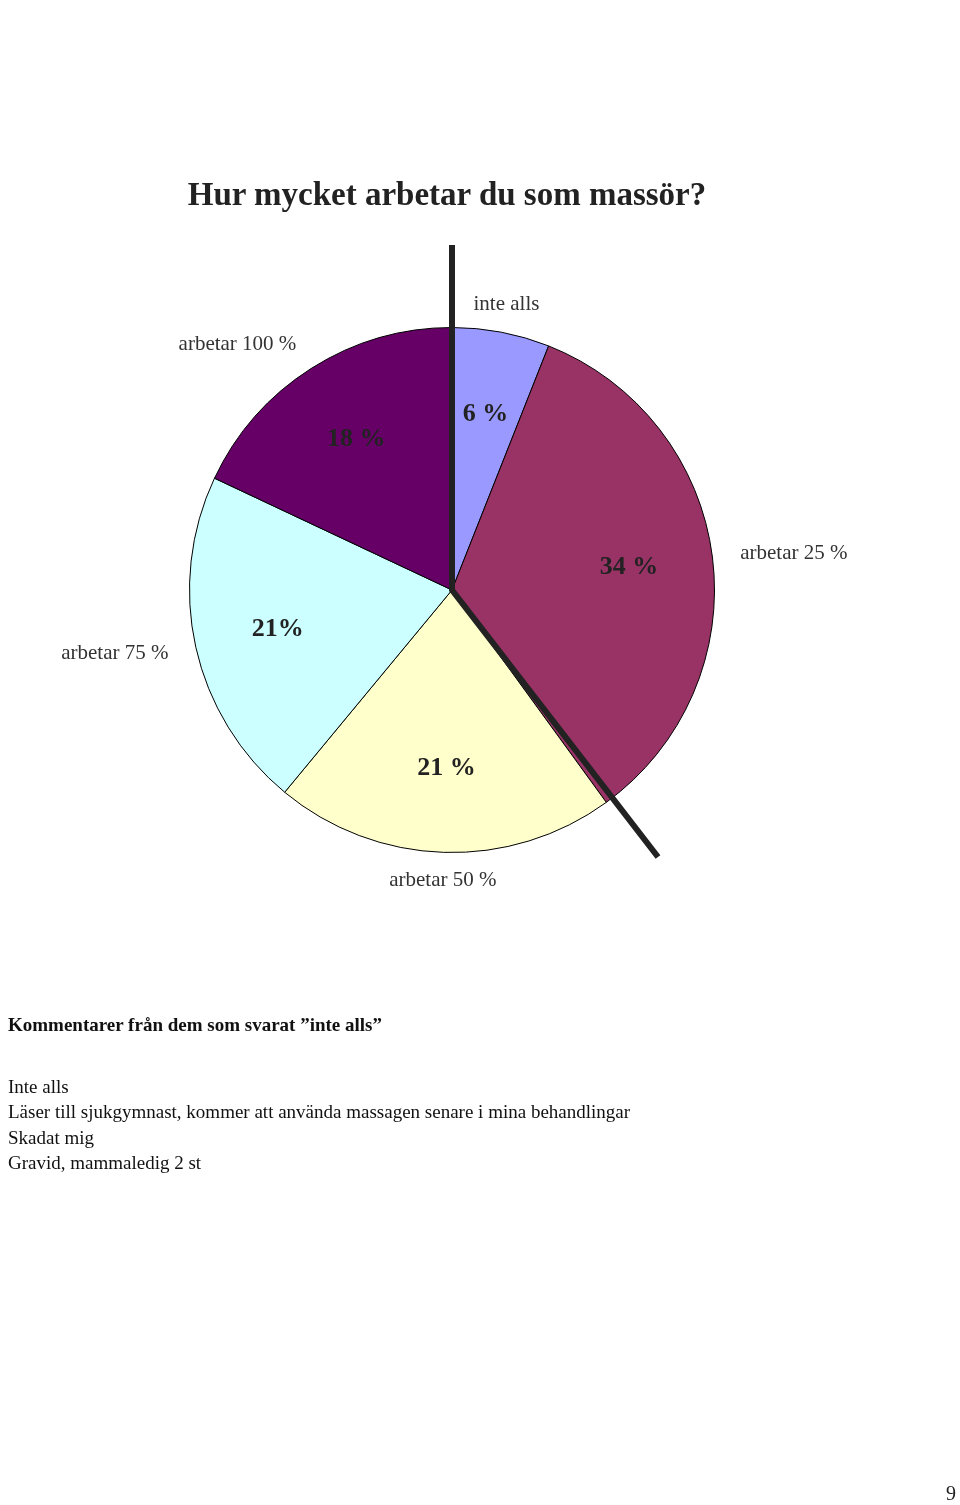 The width and height of the screenshot is (960, 1505). I want to click on data-label: 18 %, so click(356, 438).